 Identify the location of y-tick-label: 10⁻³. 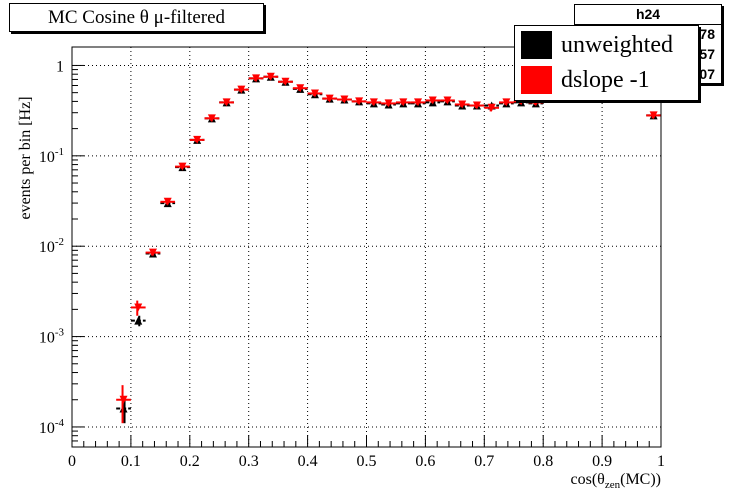
(52, 337).